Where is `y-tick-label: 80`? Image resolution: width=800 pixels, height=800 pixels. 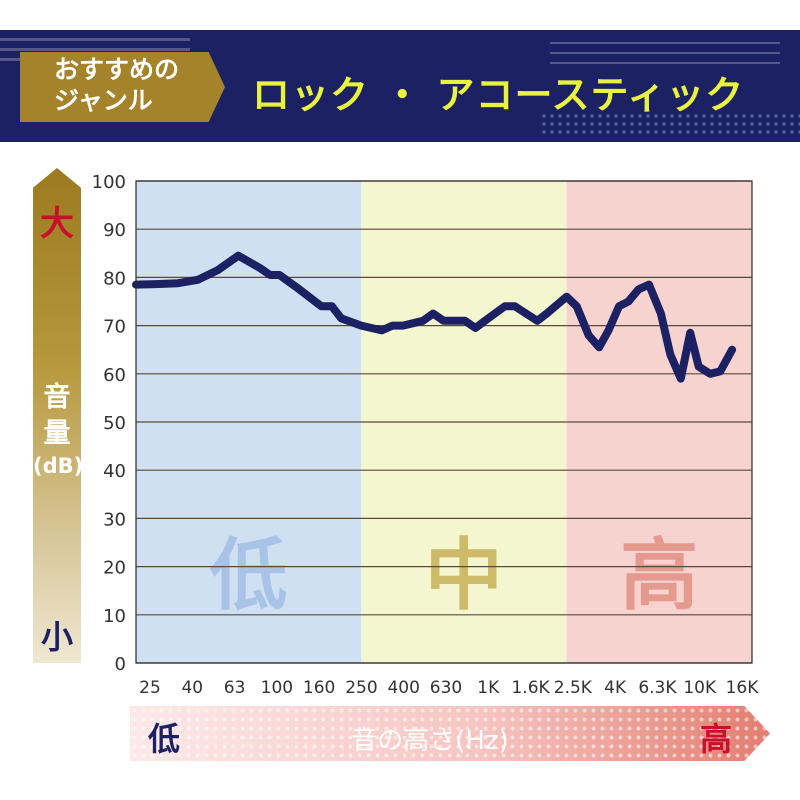 y-tick-label: 80 is located at coordinates (114, 278).